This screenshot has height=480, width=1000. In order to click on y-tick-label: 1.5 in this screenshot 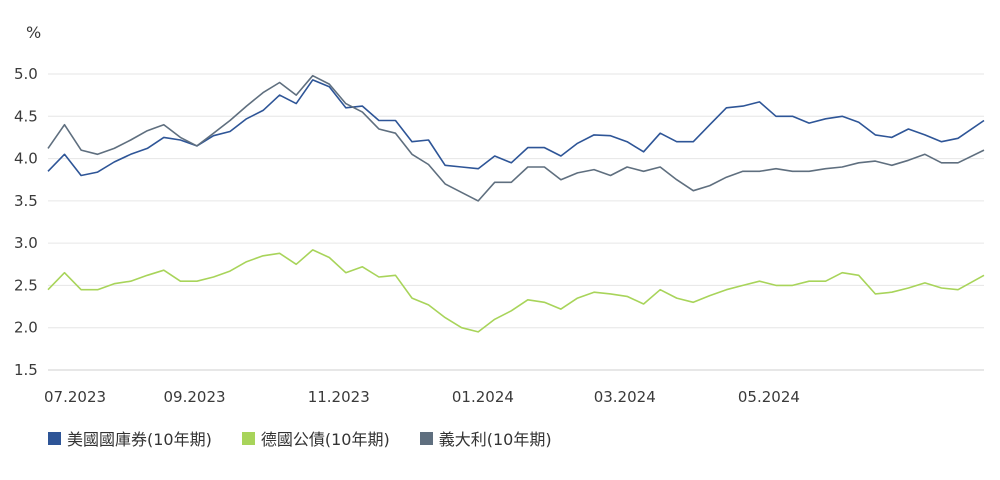, I will do `click(26, 370)`.